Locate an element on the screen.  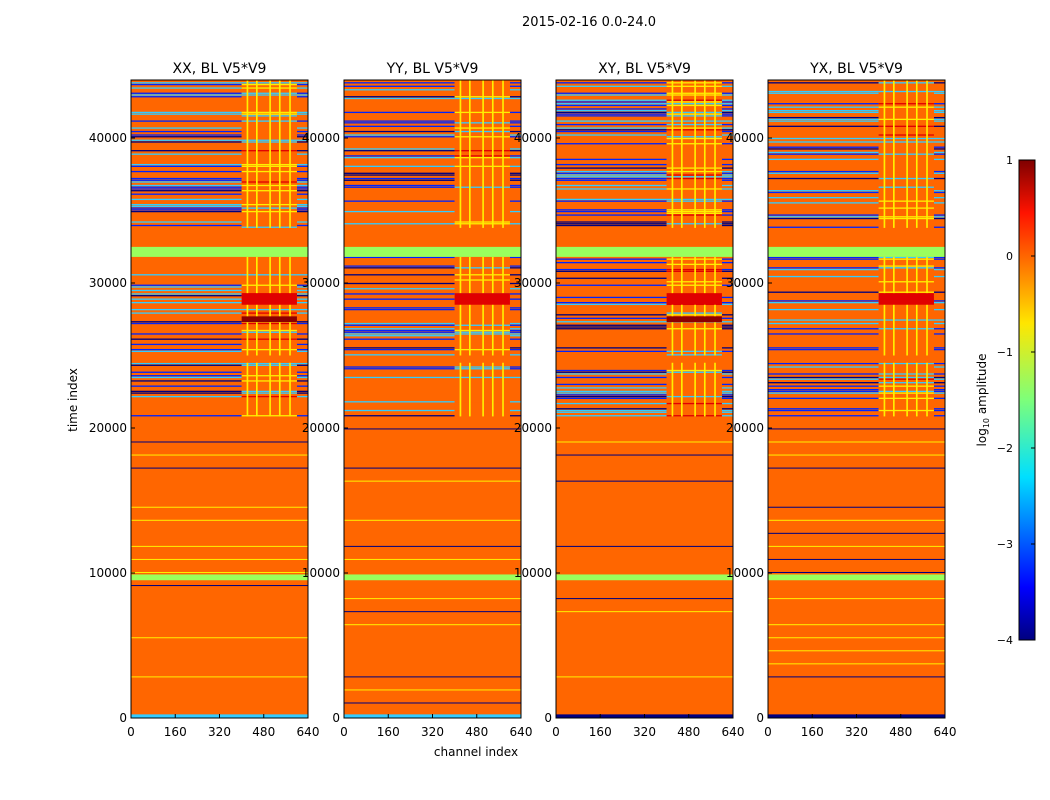
colorbar-label-suffix: amplitude is located at coordinates (982, 386).